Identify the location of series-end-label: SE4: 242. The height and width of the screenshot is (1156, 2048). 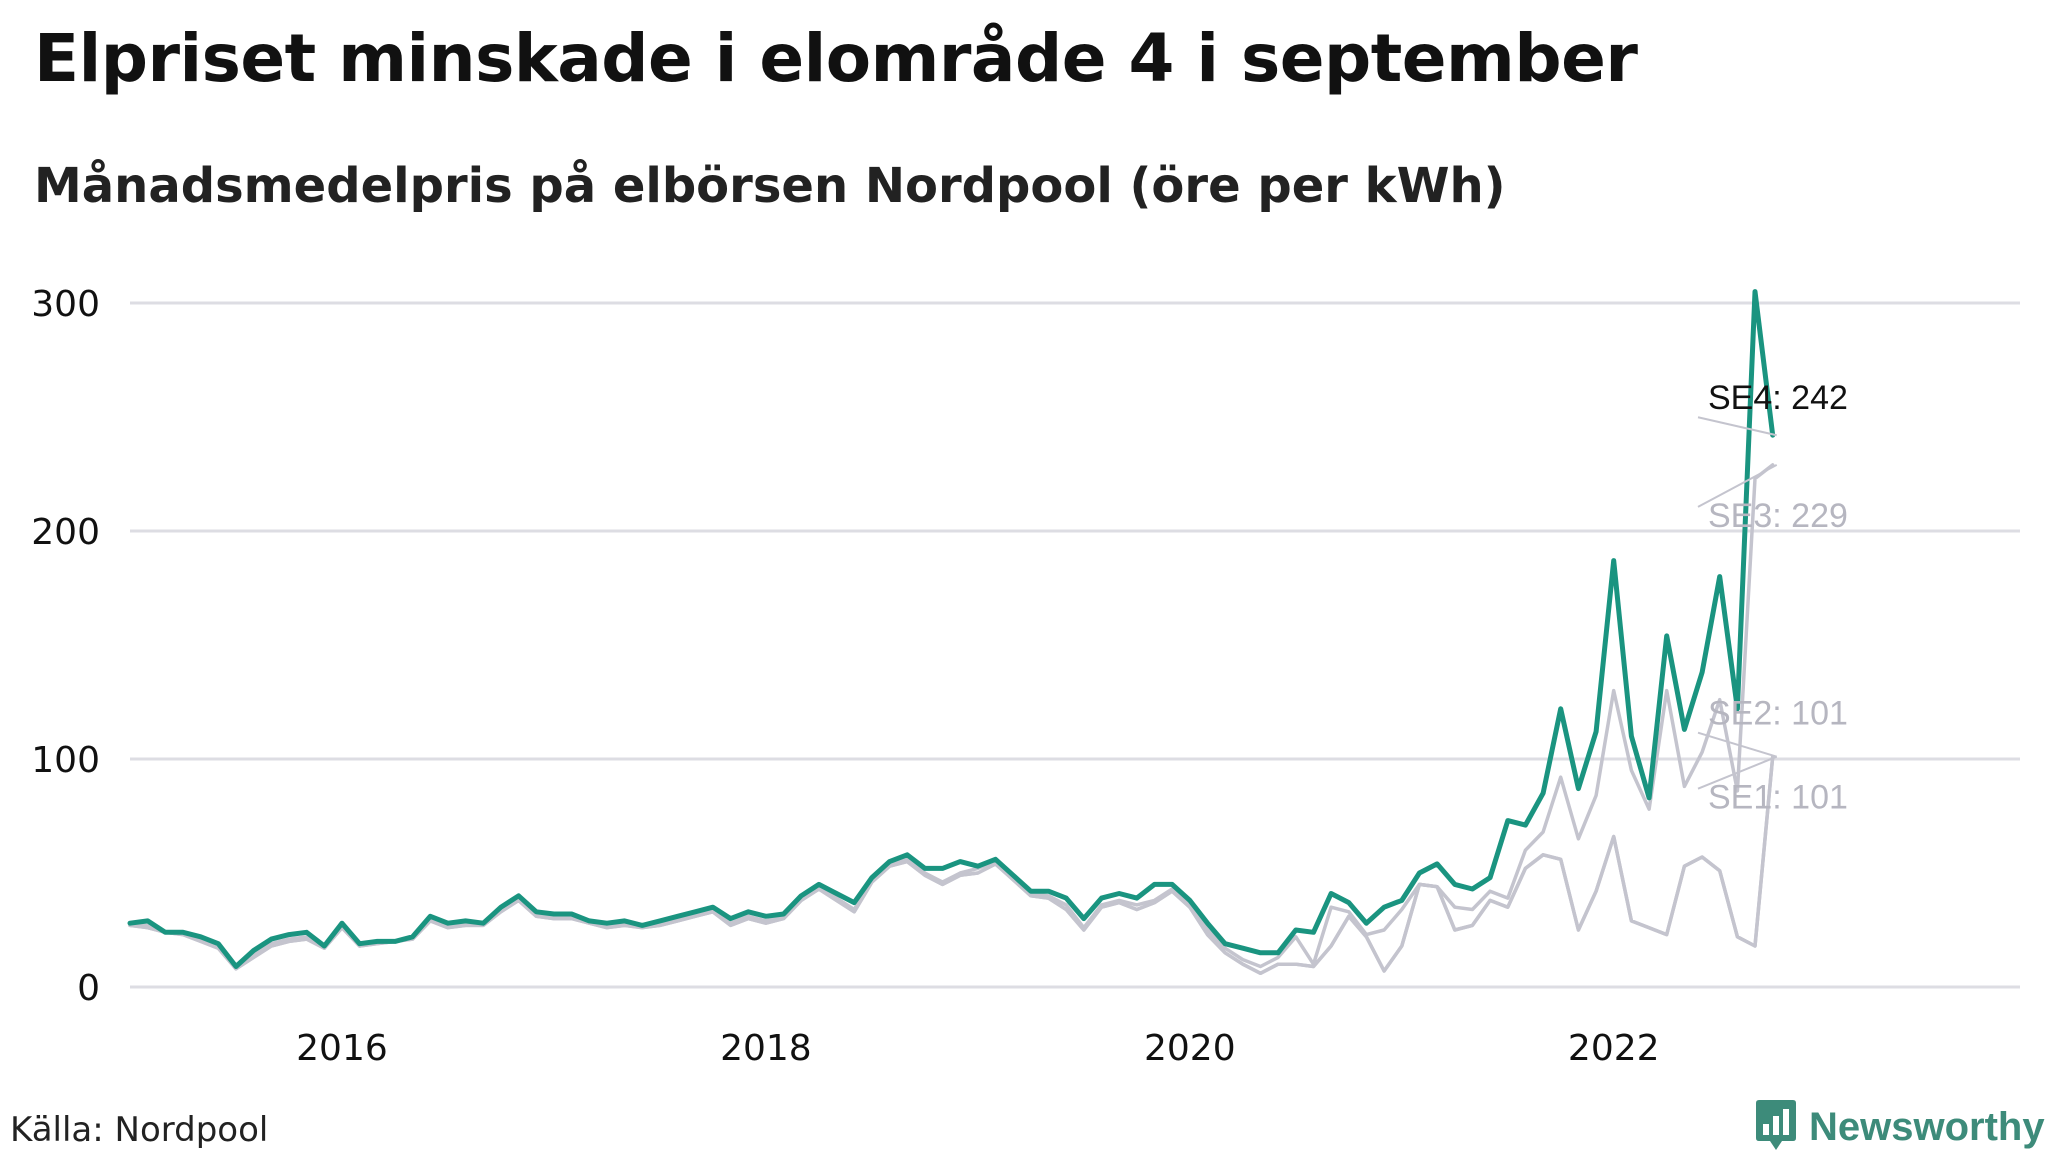
(1778, 398).